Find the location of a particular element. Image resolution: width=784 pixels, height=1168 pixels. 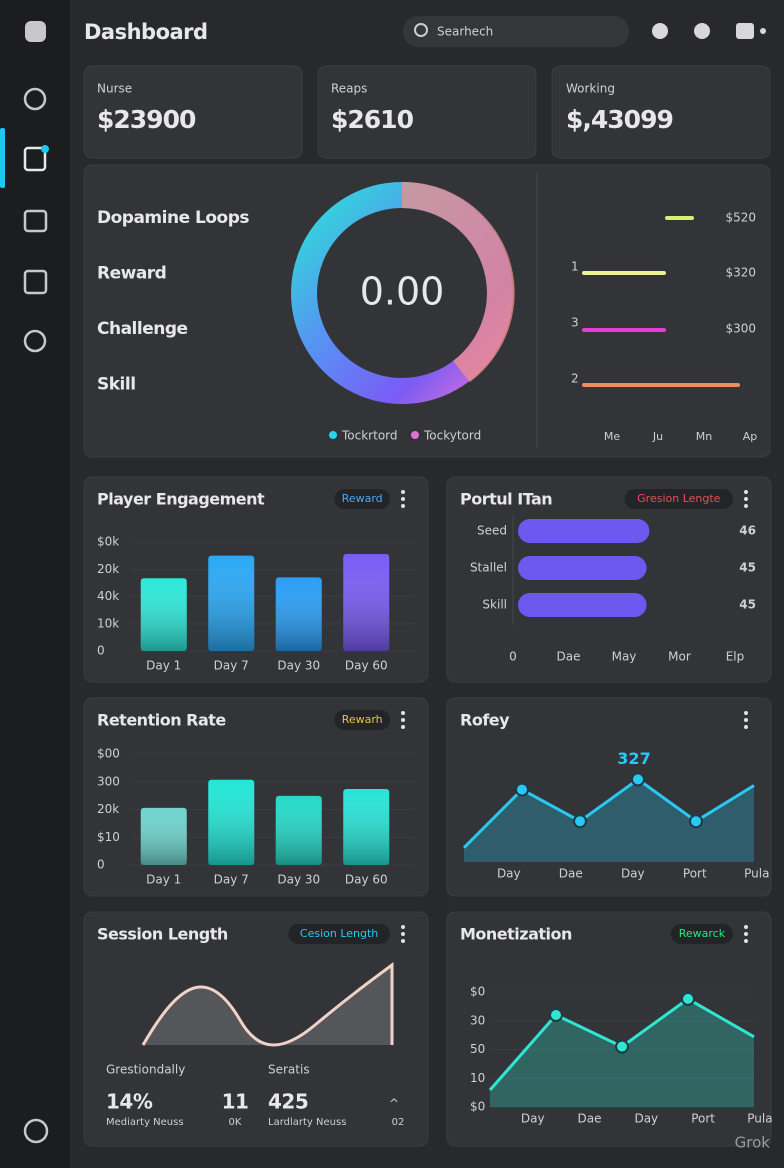

mini-index: 3 is located at coordinates (575, 323).